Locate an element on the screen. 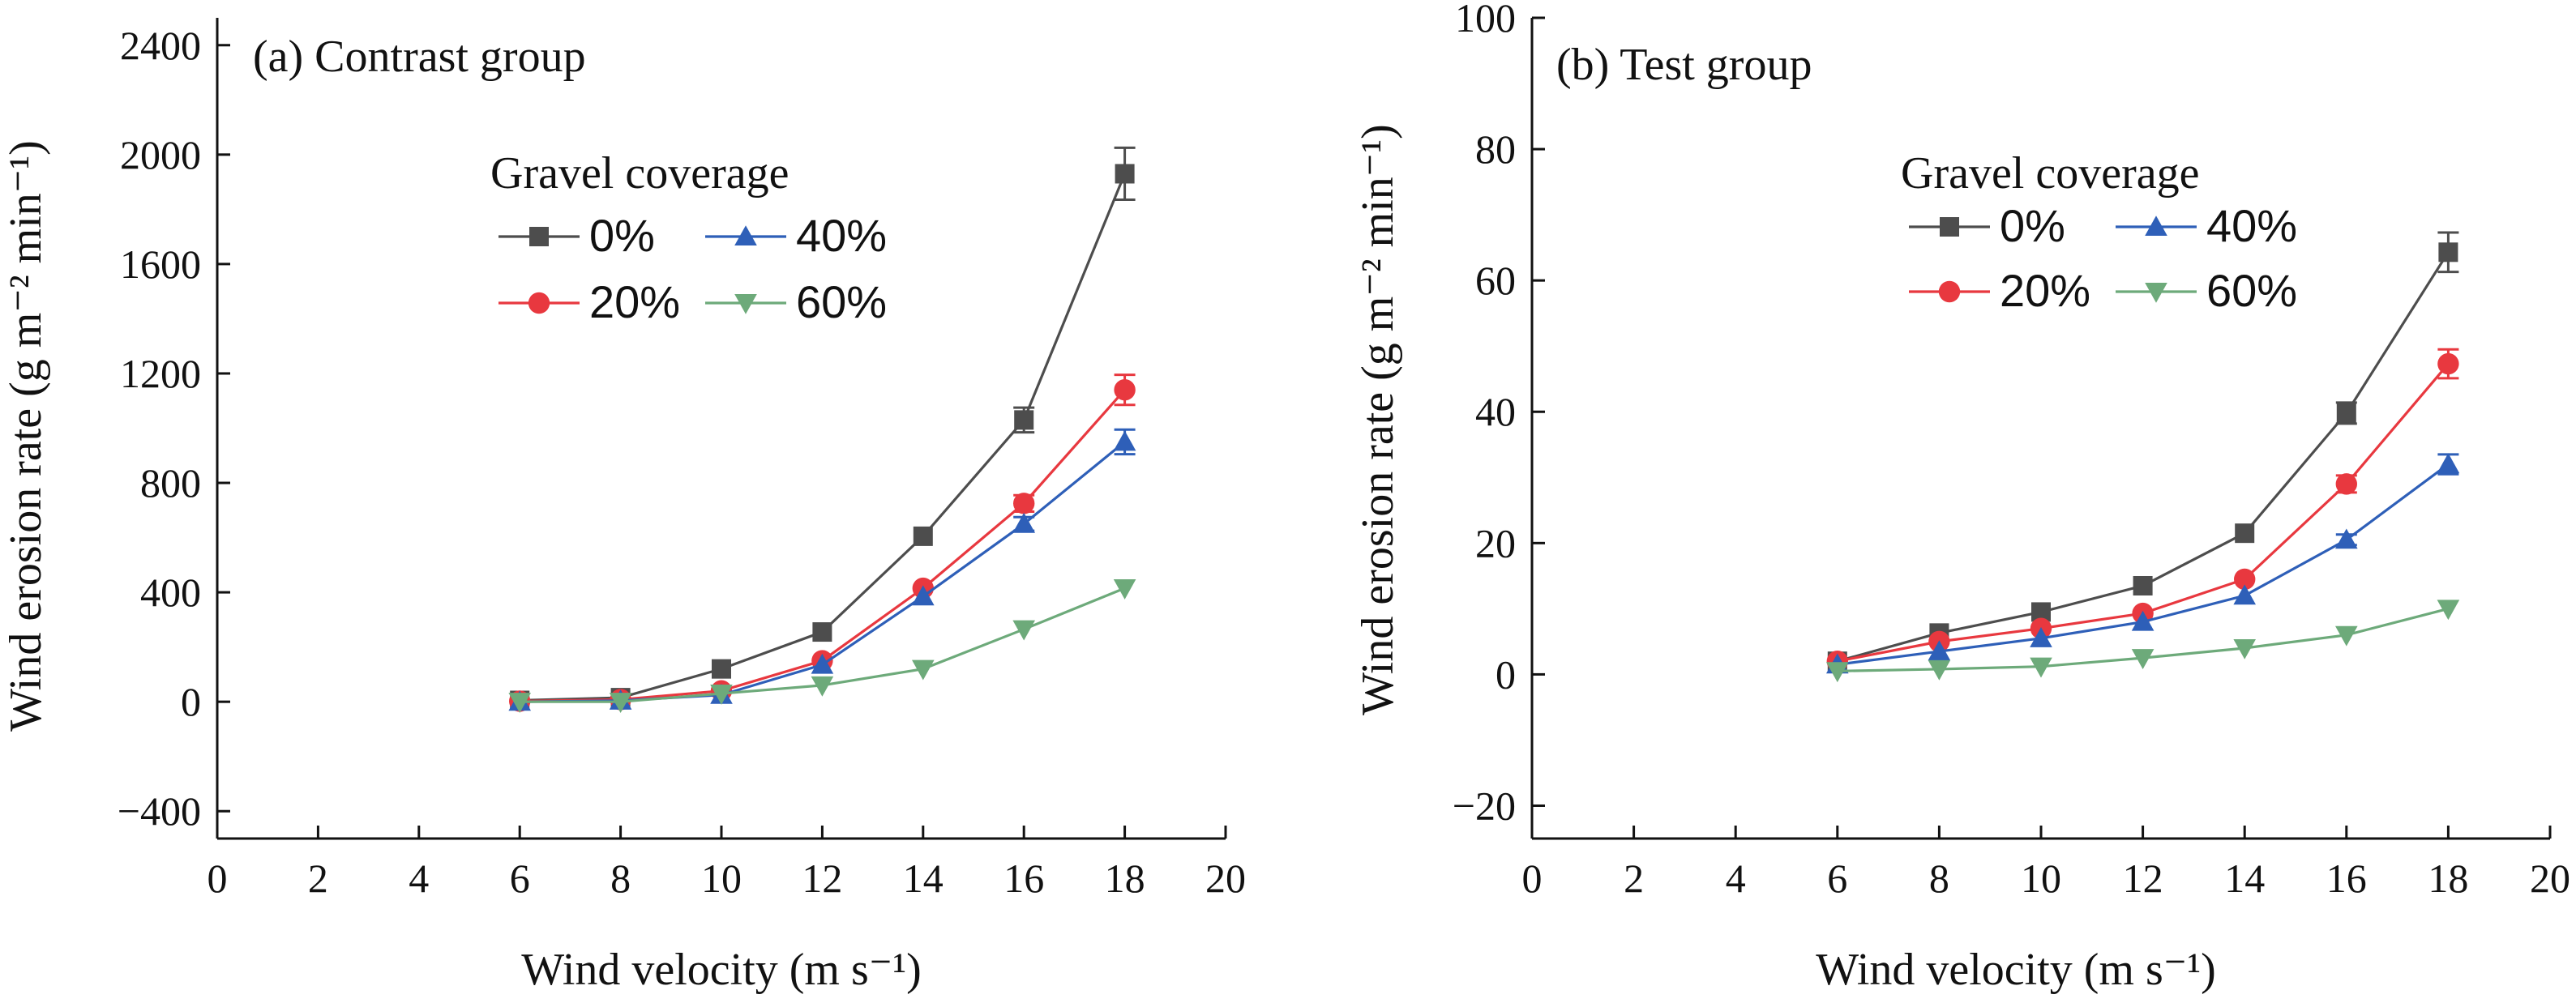 This screenshot has width=2576, height=1003. chart-a-x-tick-label: 4 is located at coordinates (419, 878).